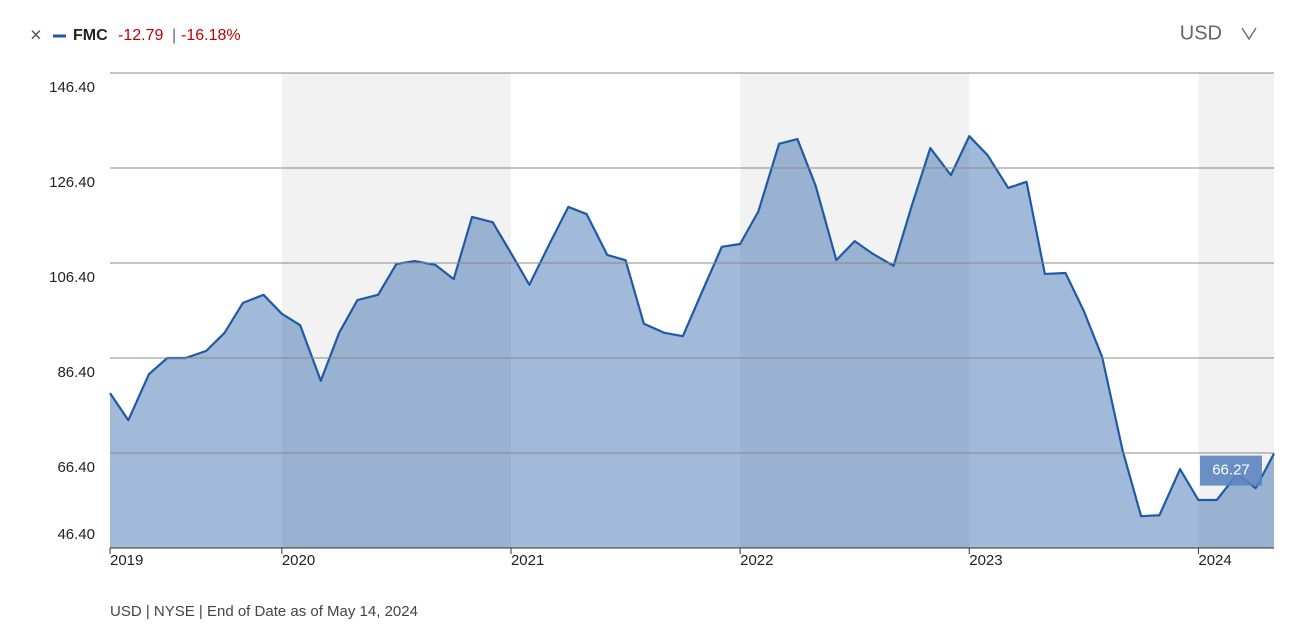  What do you see at coordinates (140, 35) in the screenshot?
I see `change: -12.79` at bounding box center [140, 35].